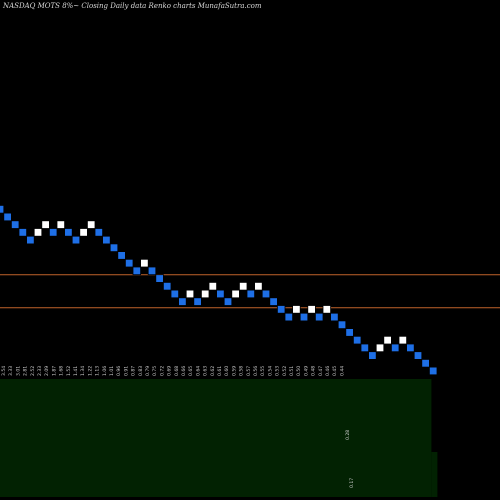 The height and width of the screenshot is (500, 500). What do you see at coordinates (350, 459) in the screenshot?
I see `volume-labels: 0.28 0.17` at bounding box center [350, 459].